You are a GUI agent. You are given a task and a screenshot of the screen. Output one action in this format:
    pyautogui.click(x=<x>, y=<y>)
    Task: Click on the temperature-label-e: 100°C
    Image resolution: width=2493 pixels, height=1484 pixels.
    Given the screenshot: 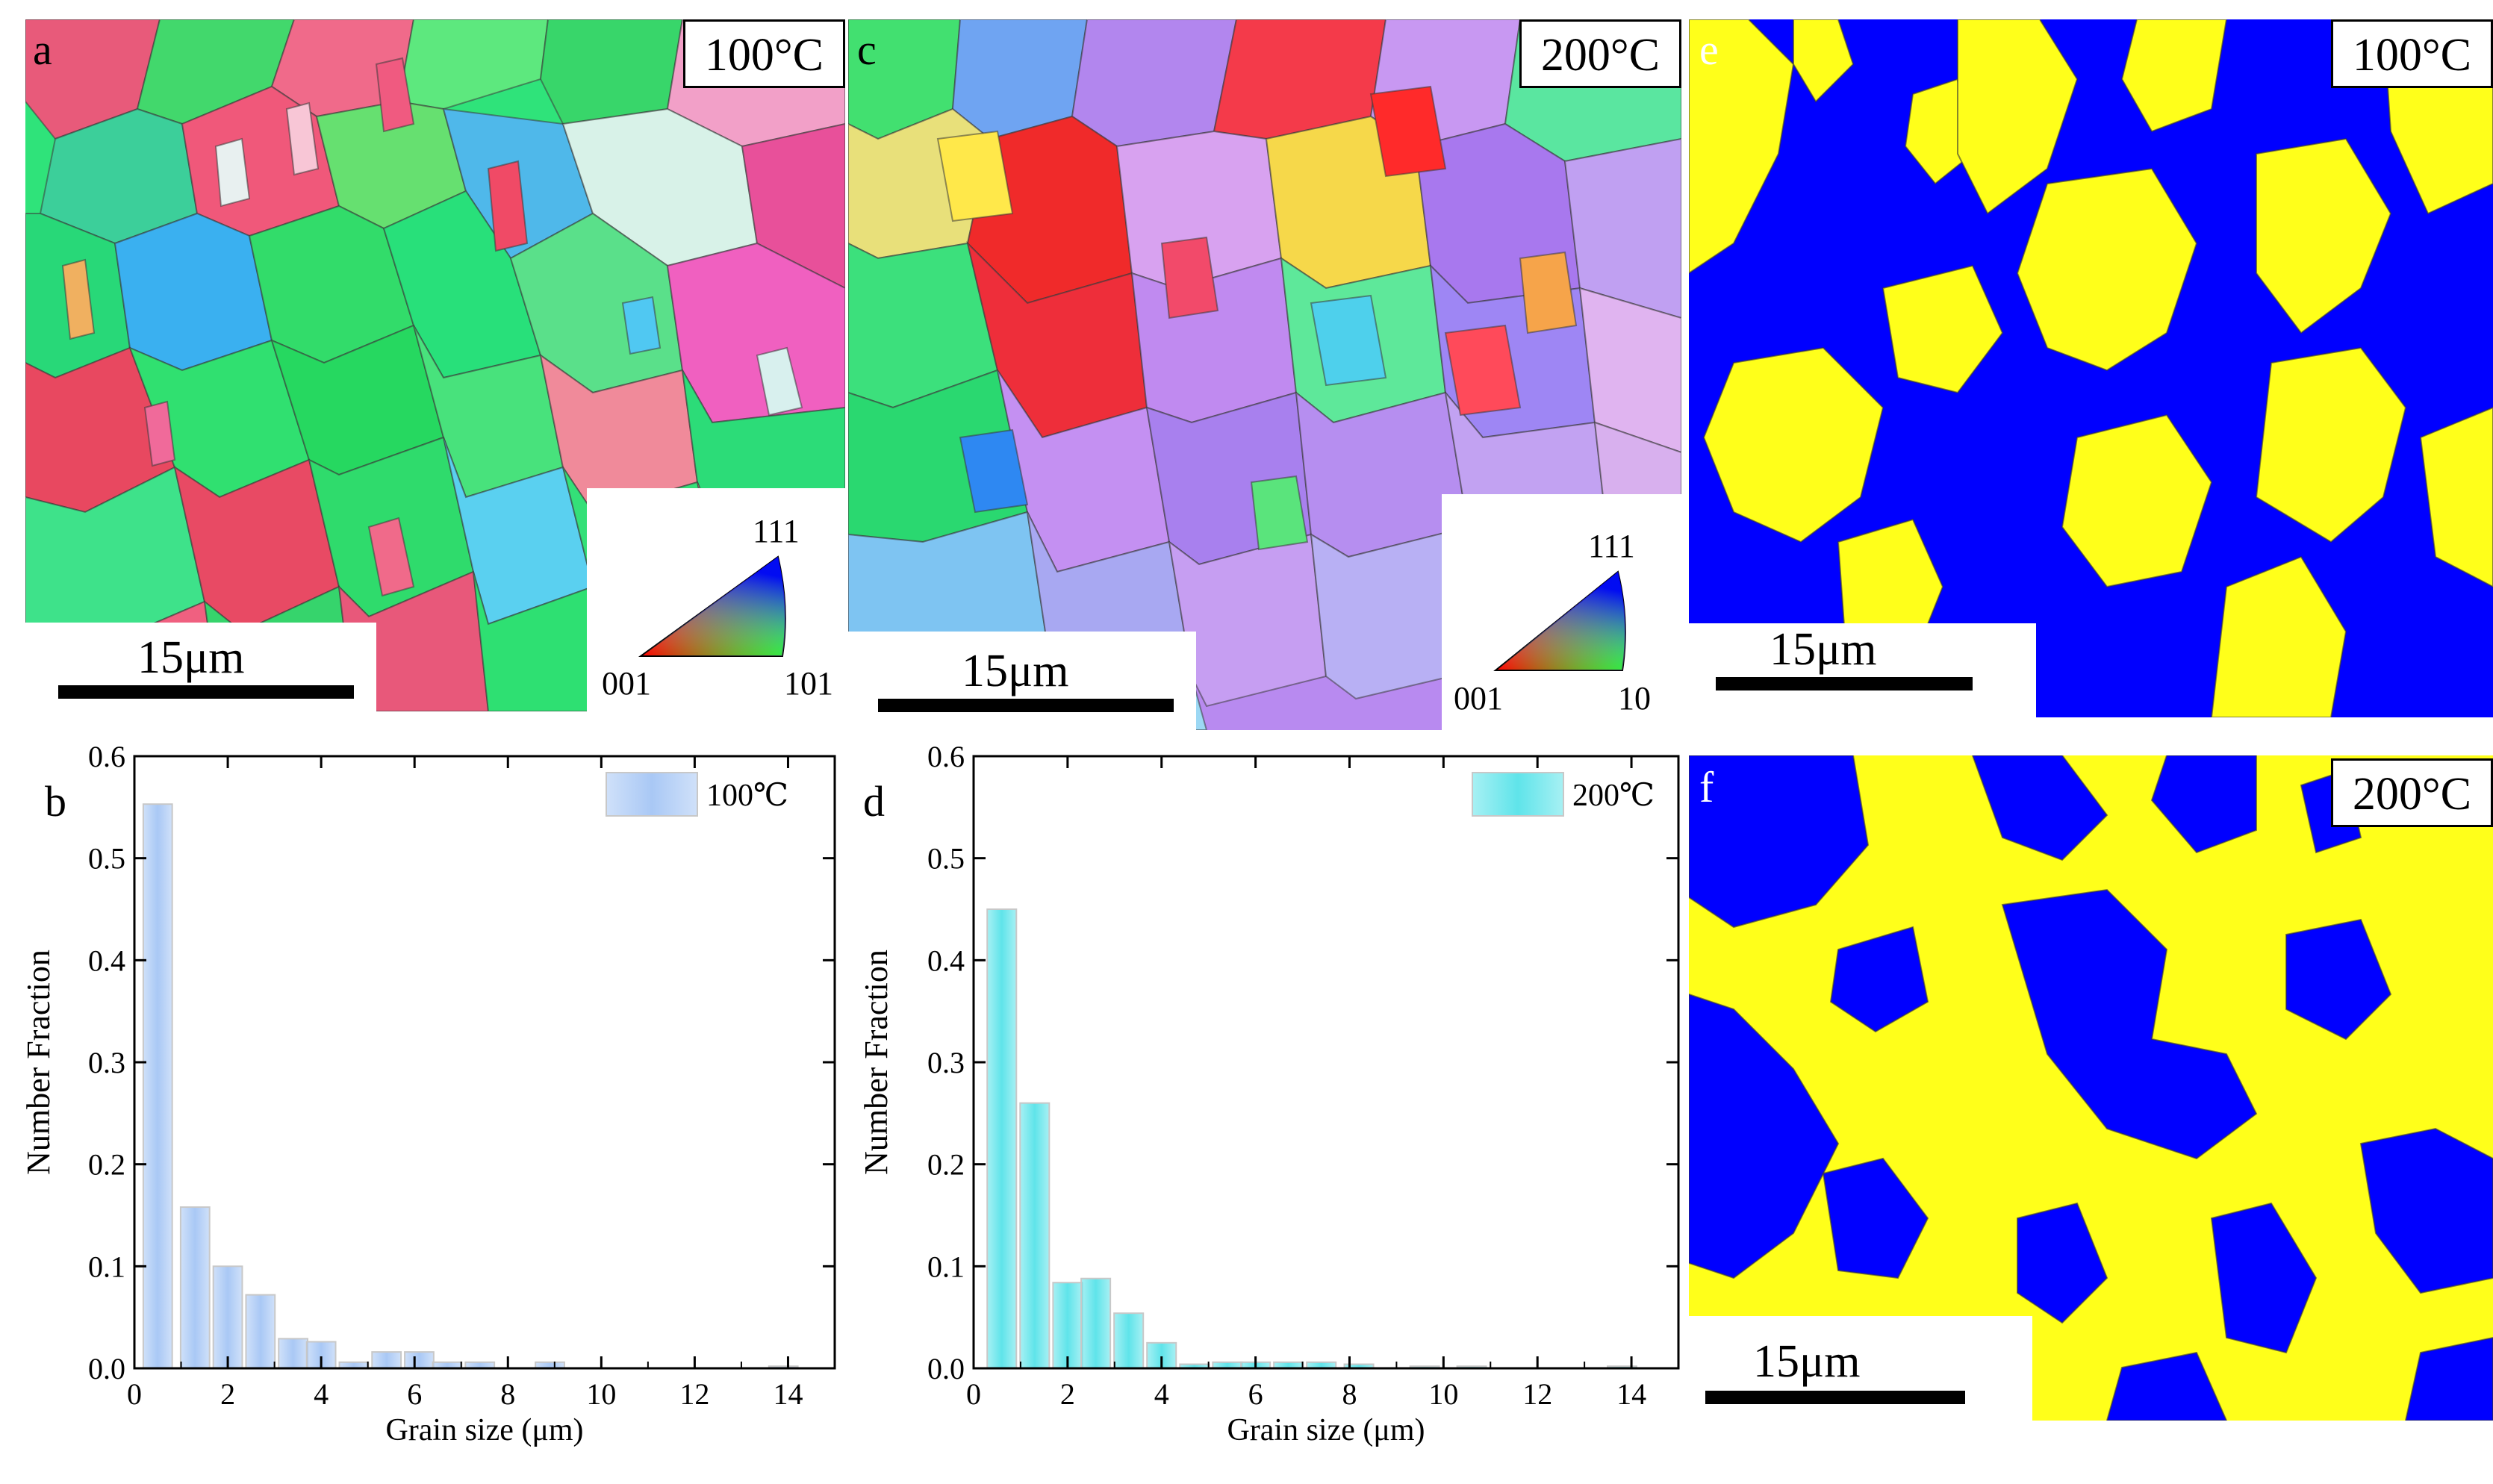 What is the action you would take?
    pyautogui.click(x=2411, y=53)
    